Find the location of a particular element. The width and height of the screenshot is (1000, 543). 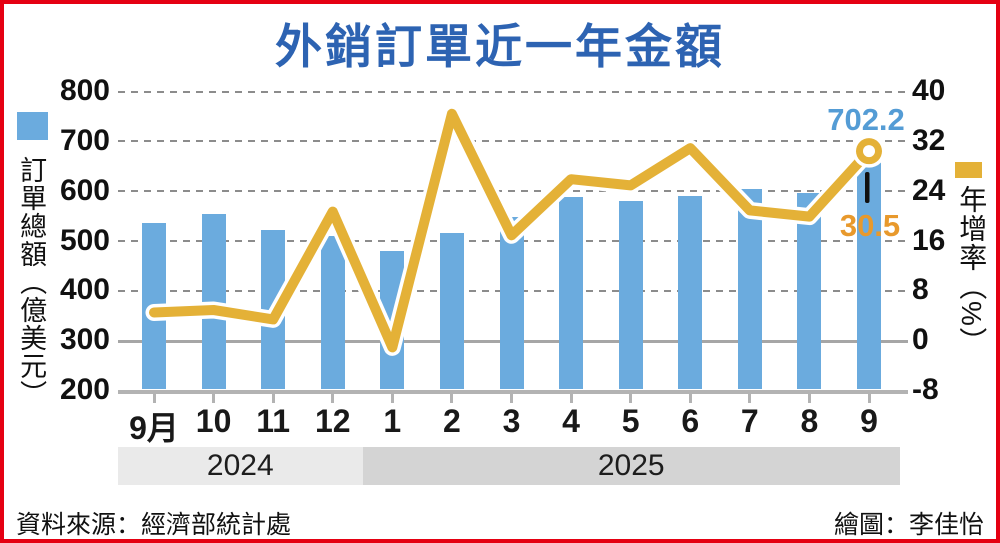

right-axis-tick--8: -8 is located at coordinates (925, 389).